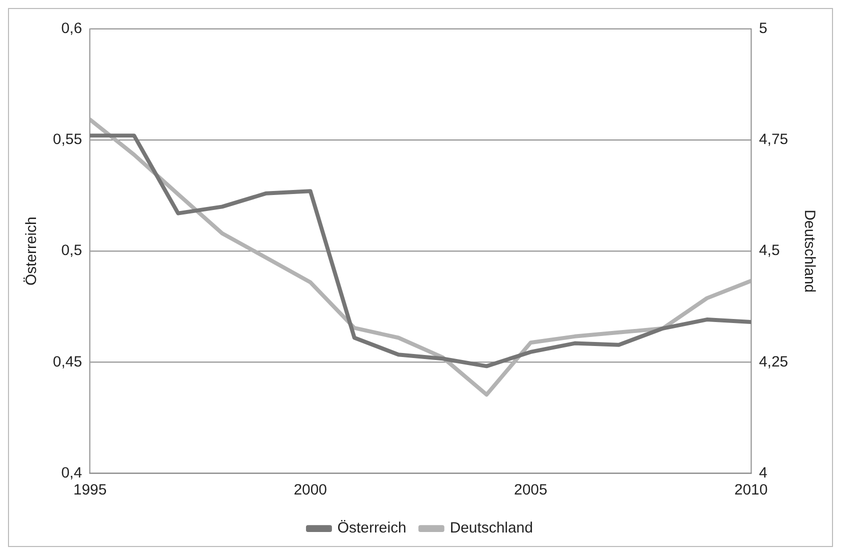 The height and width of the screenshot is (557, 843). Describe the element at coordinates (773, 139) in the screenshot. I see `y2-tick-label: 4,75` at that location.